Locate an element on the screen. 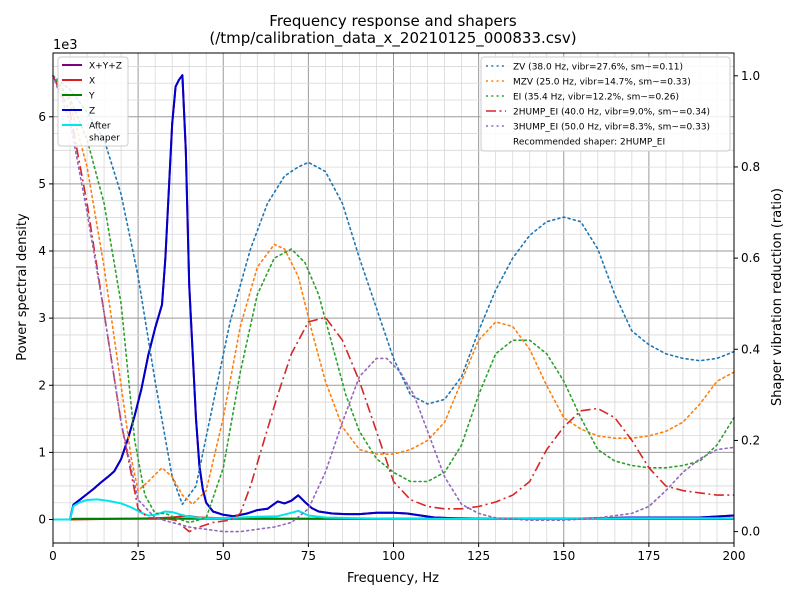 The image size is (800, 600). legend-shaper-label: ZV (38.0 Hz, vibr=27.6%, sm~=0.11) is located at coordinates (598, 68).